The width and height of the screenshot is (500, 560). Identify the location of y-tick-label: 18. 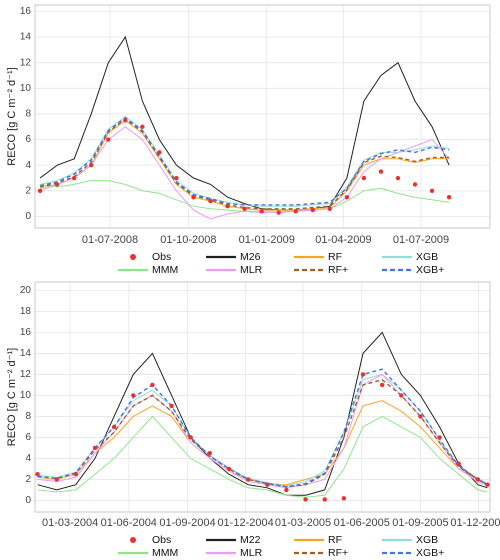
(26, 311).